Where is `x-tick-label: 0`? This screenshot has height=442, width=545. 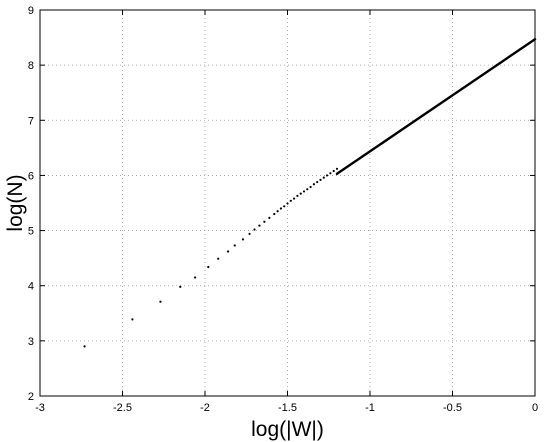
x-tick-label: 0 is located at coordinates (535, 408).